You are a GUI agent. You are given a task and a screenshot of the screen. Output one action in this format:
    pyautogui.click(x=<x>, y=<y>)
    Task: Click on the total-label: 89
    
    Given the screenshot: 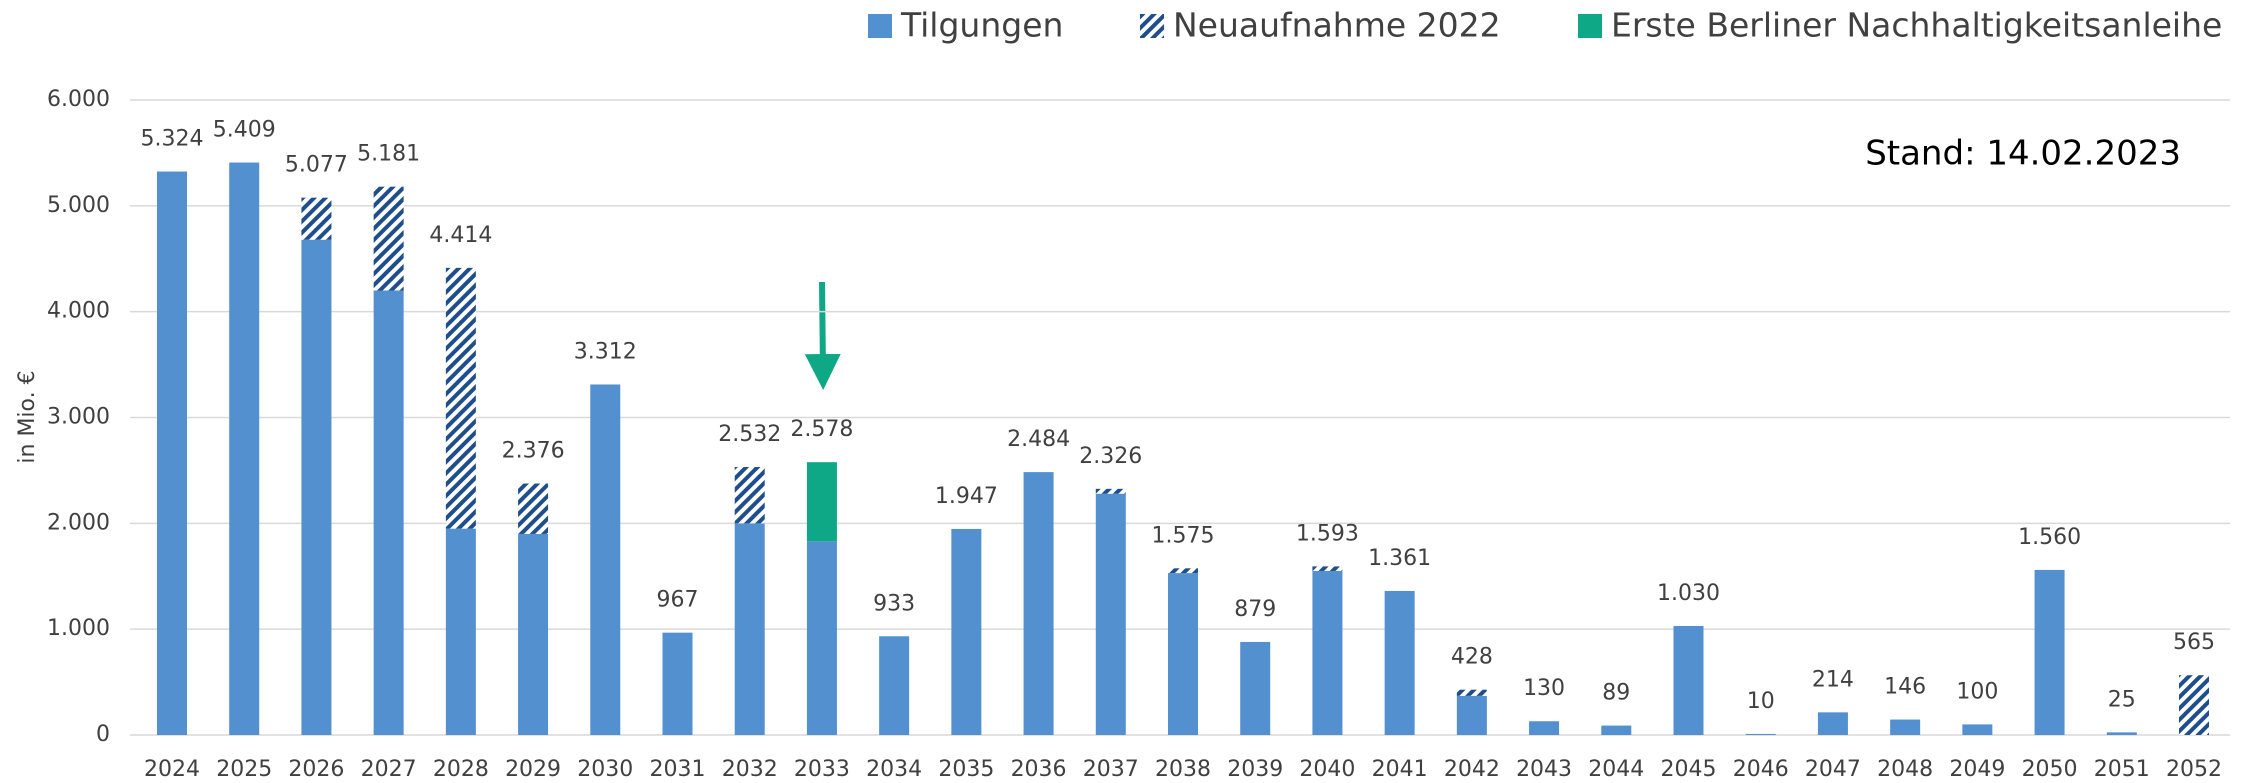 What is the action you would take?
    pyautogui.click(x=1616, y=693)
    